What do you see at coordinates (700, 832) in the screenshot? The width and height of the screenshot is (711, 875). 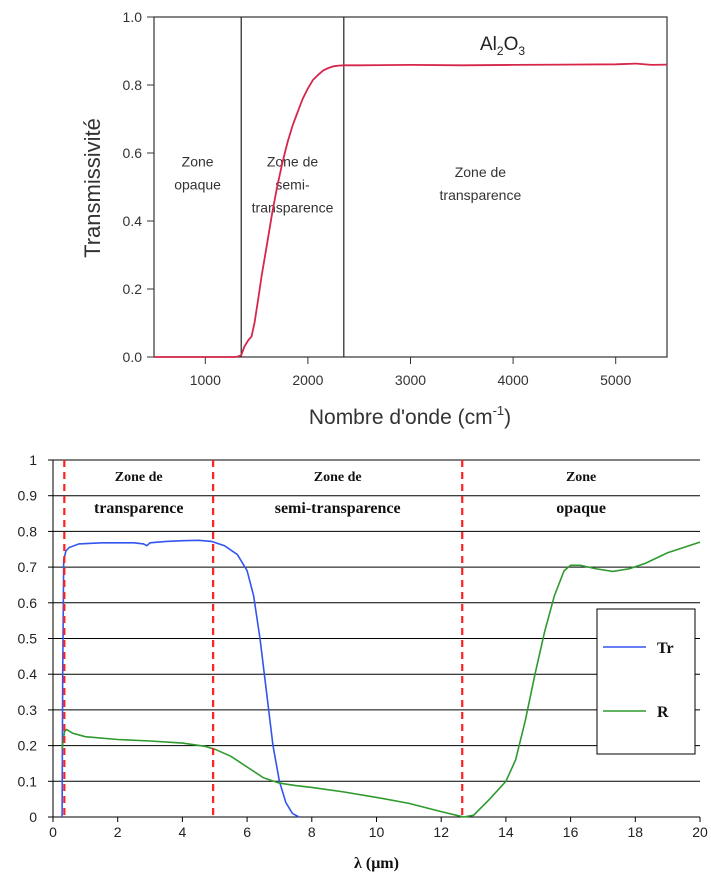 I see `x-tick-label: 20` at bounding box center [700, 832].